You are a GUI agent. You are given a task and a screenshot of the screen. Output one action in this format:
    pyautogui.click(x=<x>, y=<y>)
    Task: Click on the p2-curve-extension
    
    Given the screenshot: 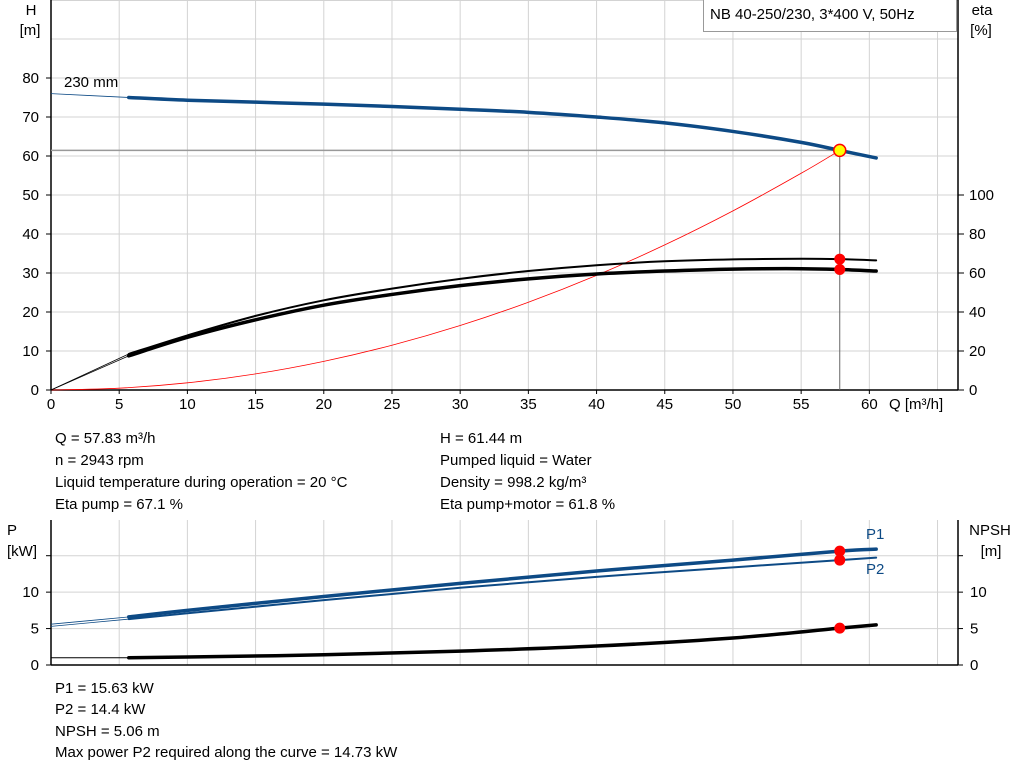 What is the action you would take?
    pyautogui.click(x=89, y=622)
    